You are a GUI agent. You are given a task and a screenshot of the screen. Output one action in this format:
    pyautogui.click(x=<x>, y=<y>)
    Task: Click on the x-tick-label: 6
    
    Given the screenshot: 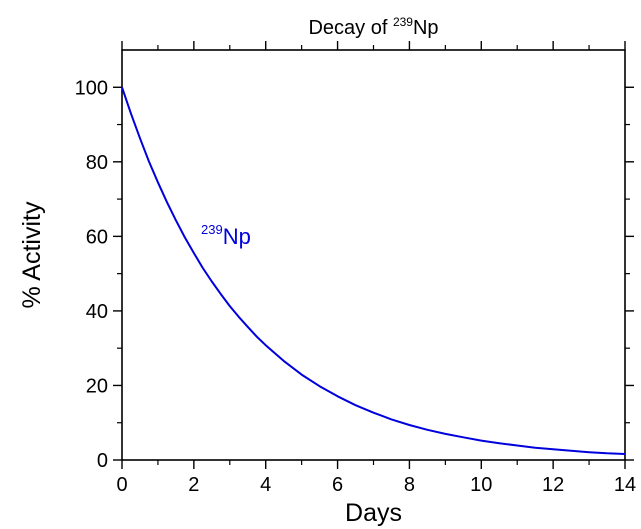 What is the action you would take?
    pyautogui.click(x=337, y=485)
    